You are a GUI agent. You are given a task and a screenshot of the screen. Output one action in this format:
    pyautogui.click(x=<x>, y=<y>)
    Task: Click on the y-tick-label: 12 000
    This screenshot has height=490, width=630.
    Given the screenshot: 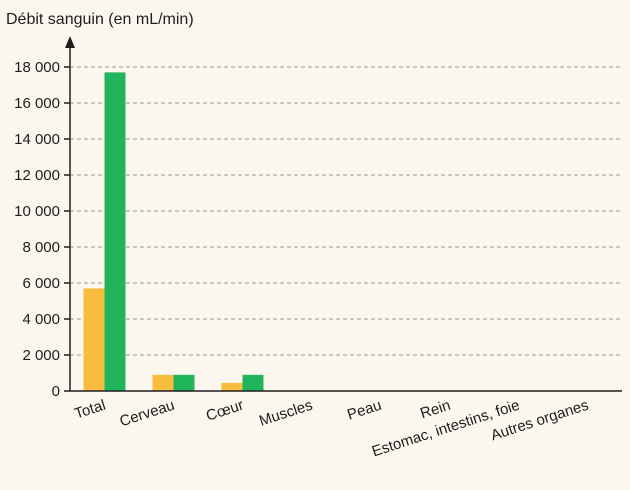 What is the action you would take?
    pyautogui.click(x=37, y=175)
    